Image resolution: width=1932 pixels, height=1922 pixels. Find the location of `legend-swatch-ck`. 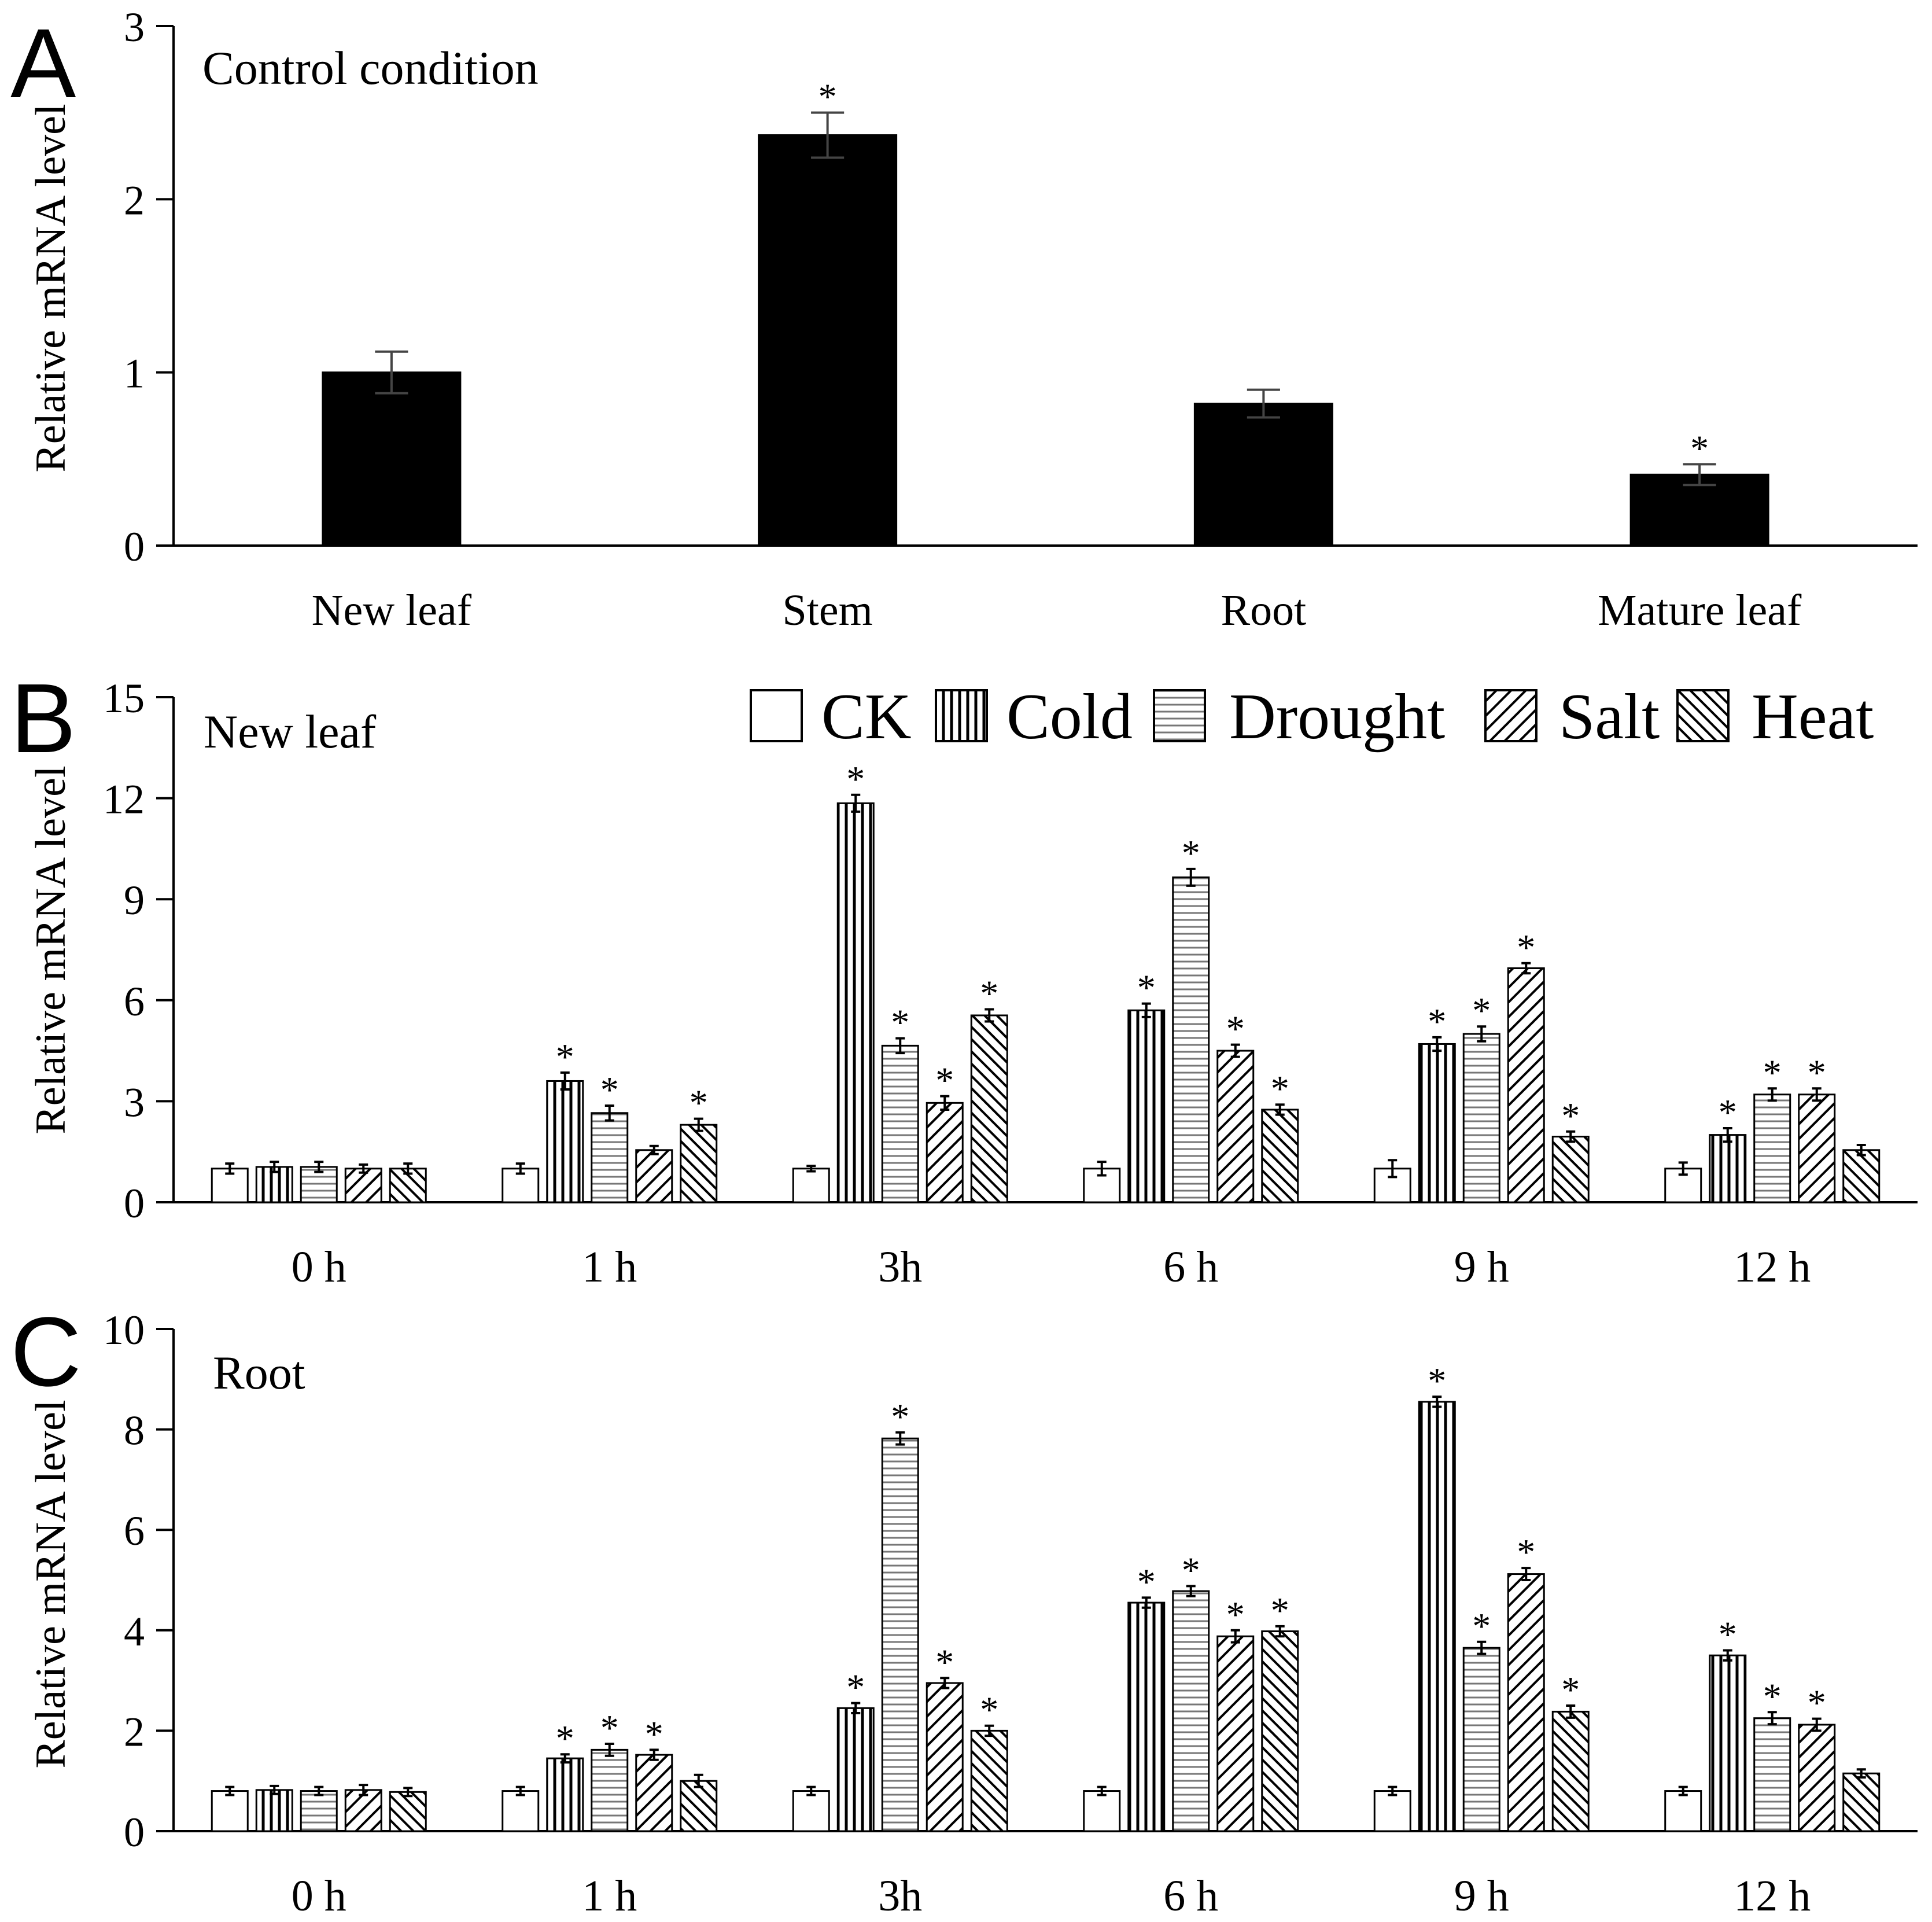

legend-swatch-ck is located at coordinates (776, 715).